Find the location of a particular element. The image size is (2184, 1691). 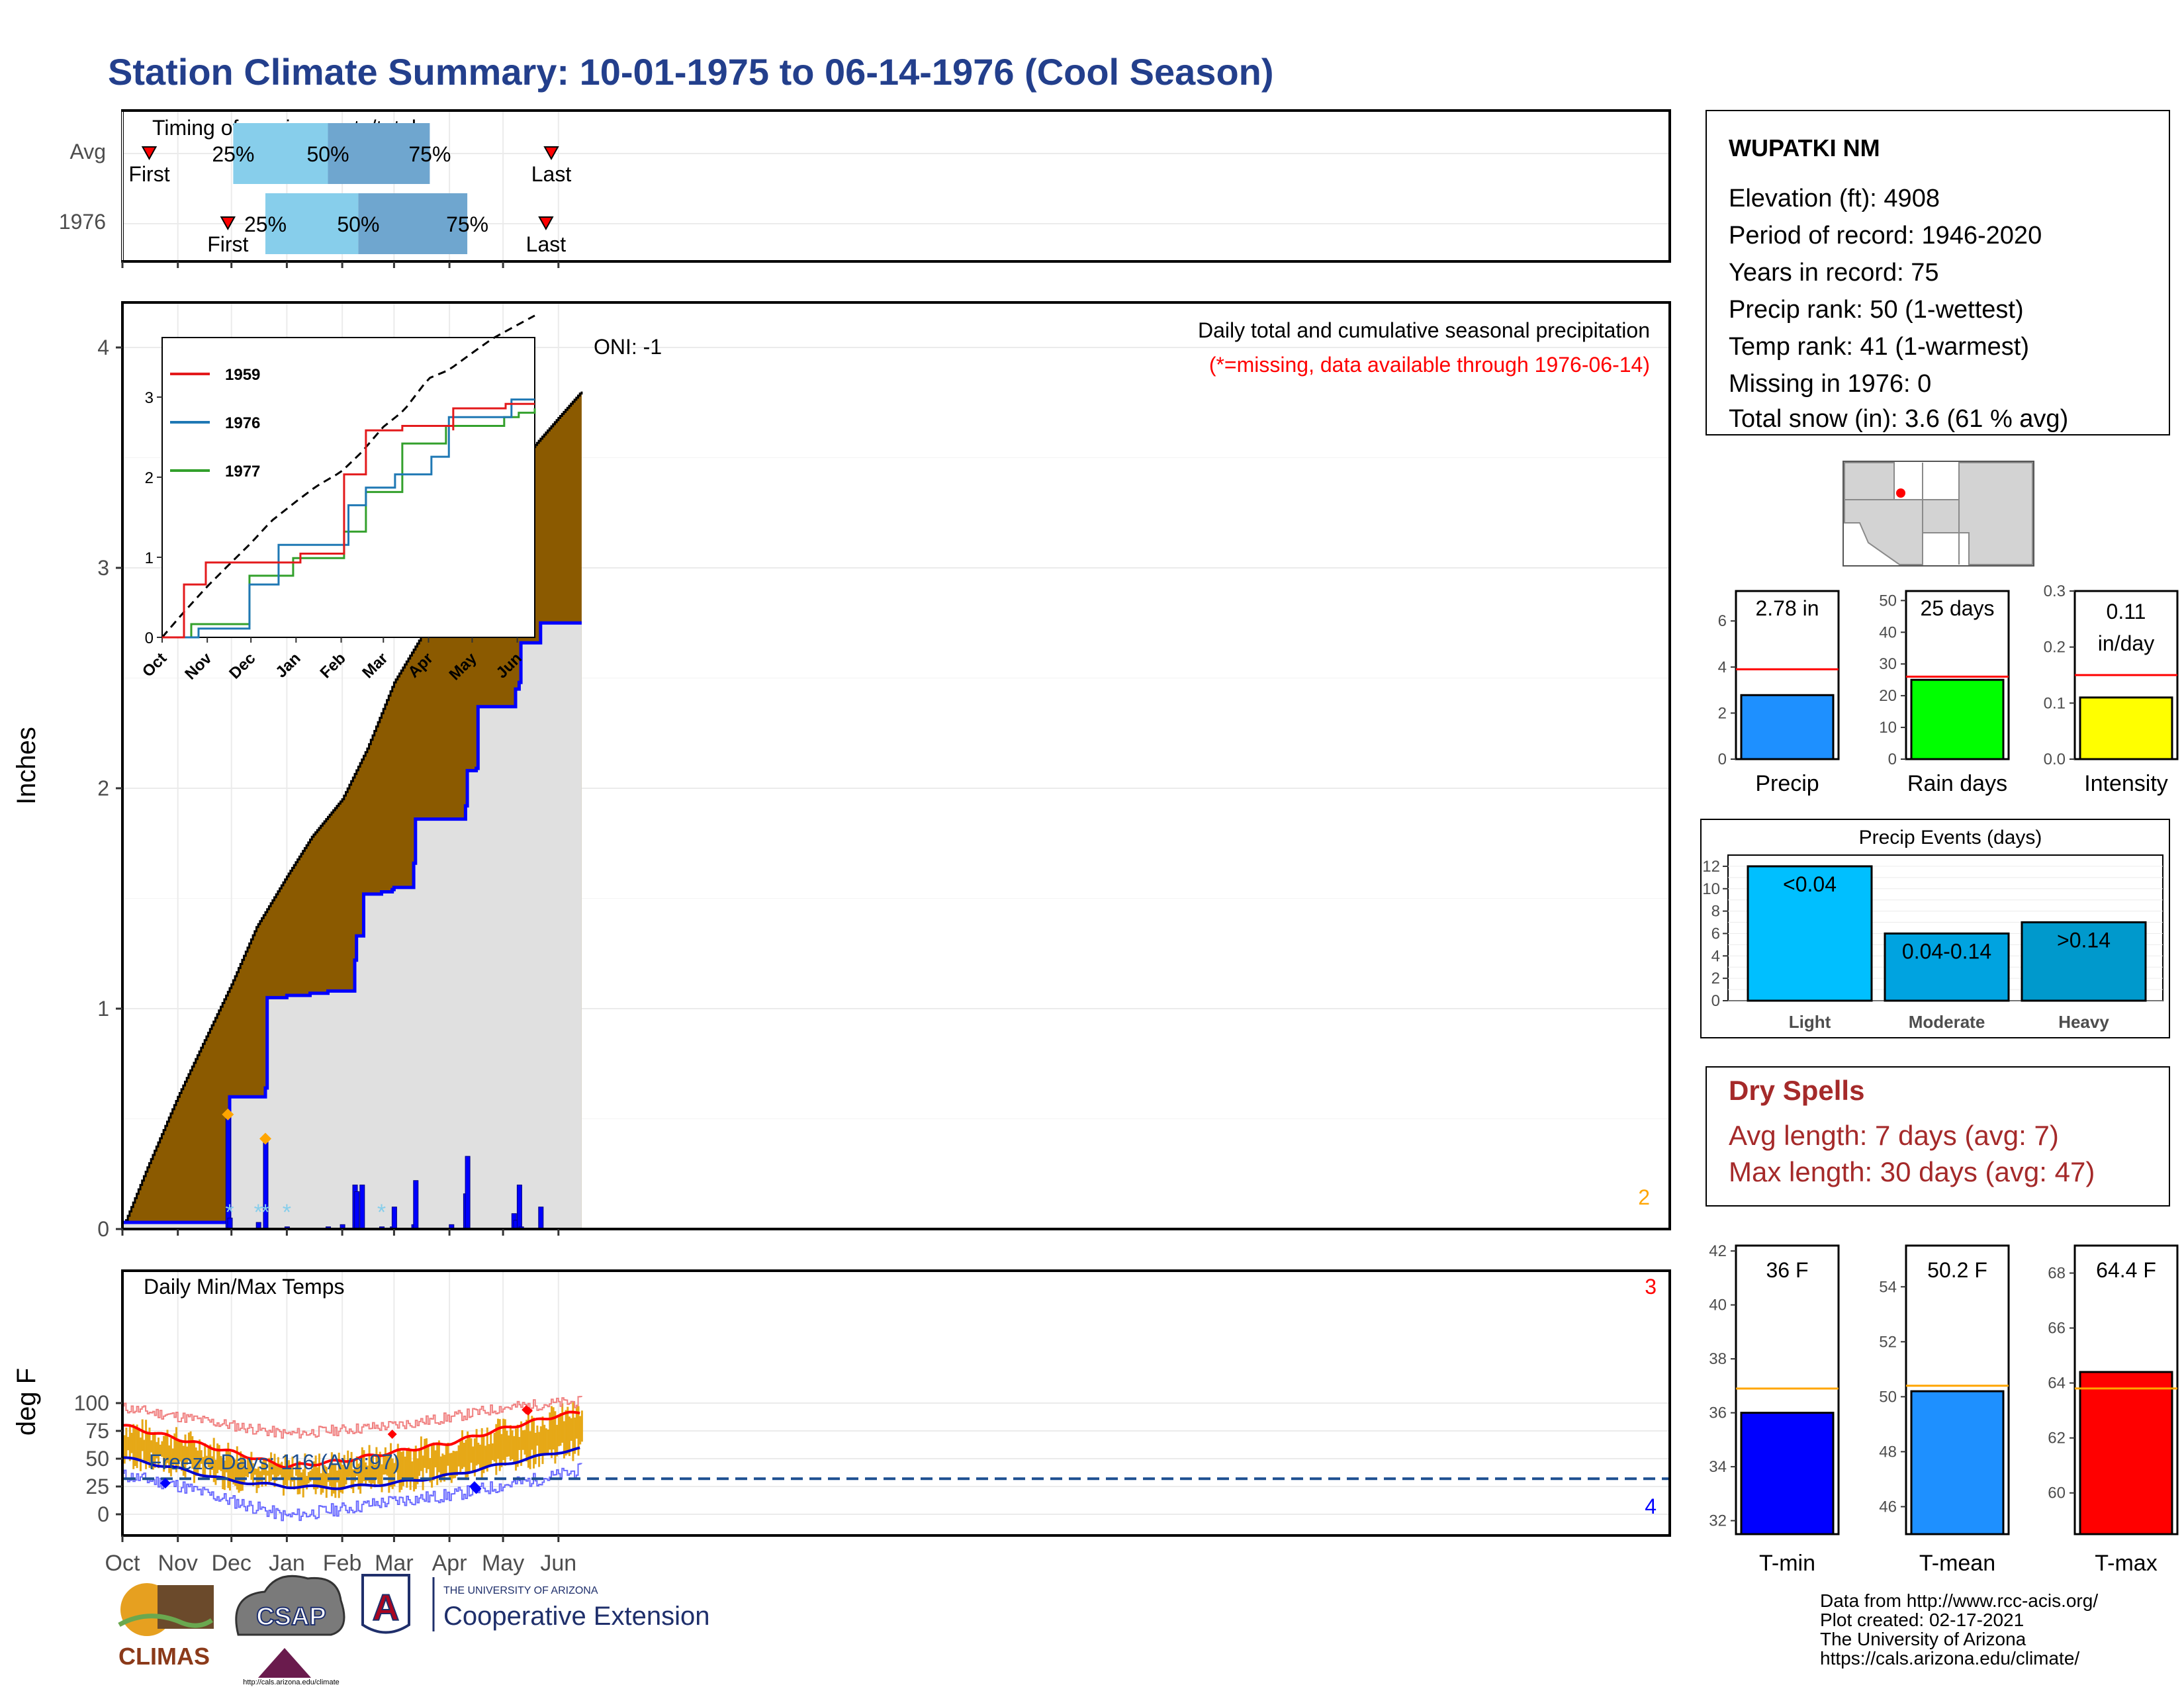

timing-bars: 25% 50% 75% First Last 25% 50% 75% First Last is located at coordinates (349, 189).